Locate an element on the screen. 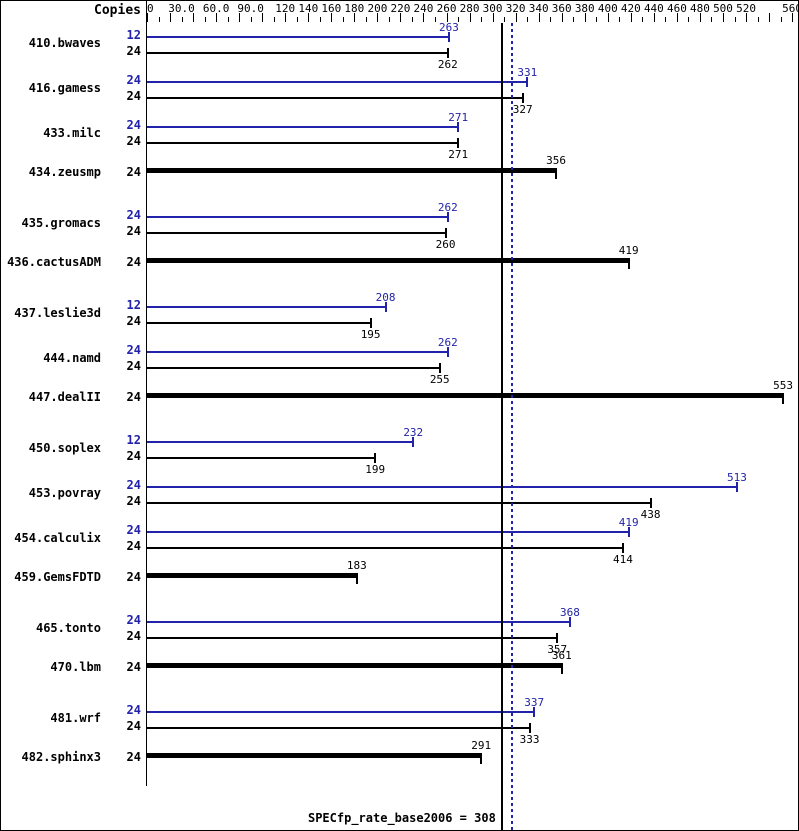 Image resolution: width=799 pixels, height=831 pixels. bar-value-label-peak: 331 is located at coordinates (527, 72).